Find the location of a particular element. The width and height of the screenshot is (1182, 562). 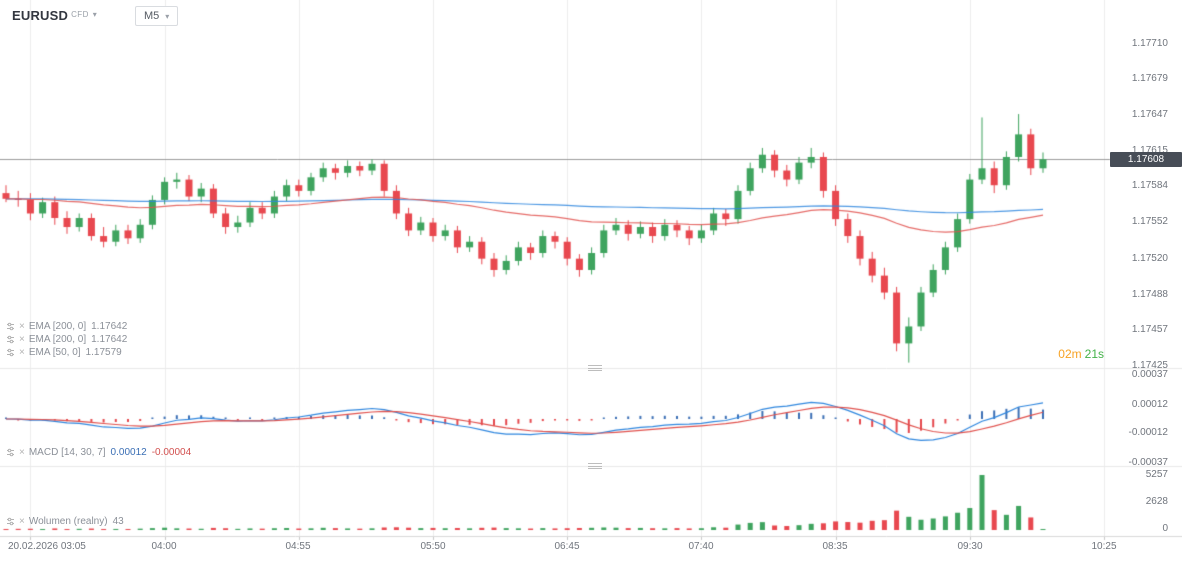

macd-axis-label: 0.00037 is located at coordinates (1149, 374).